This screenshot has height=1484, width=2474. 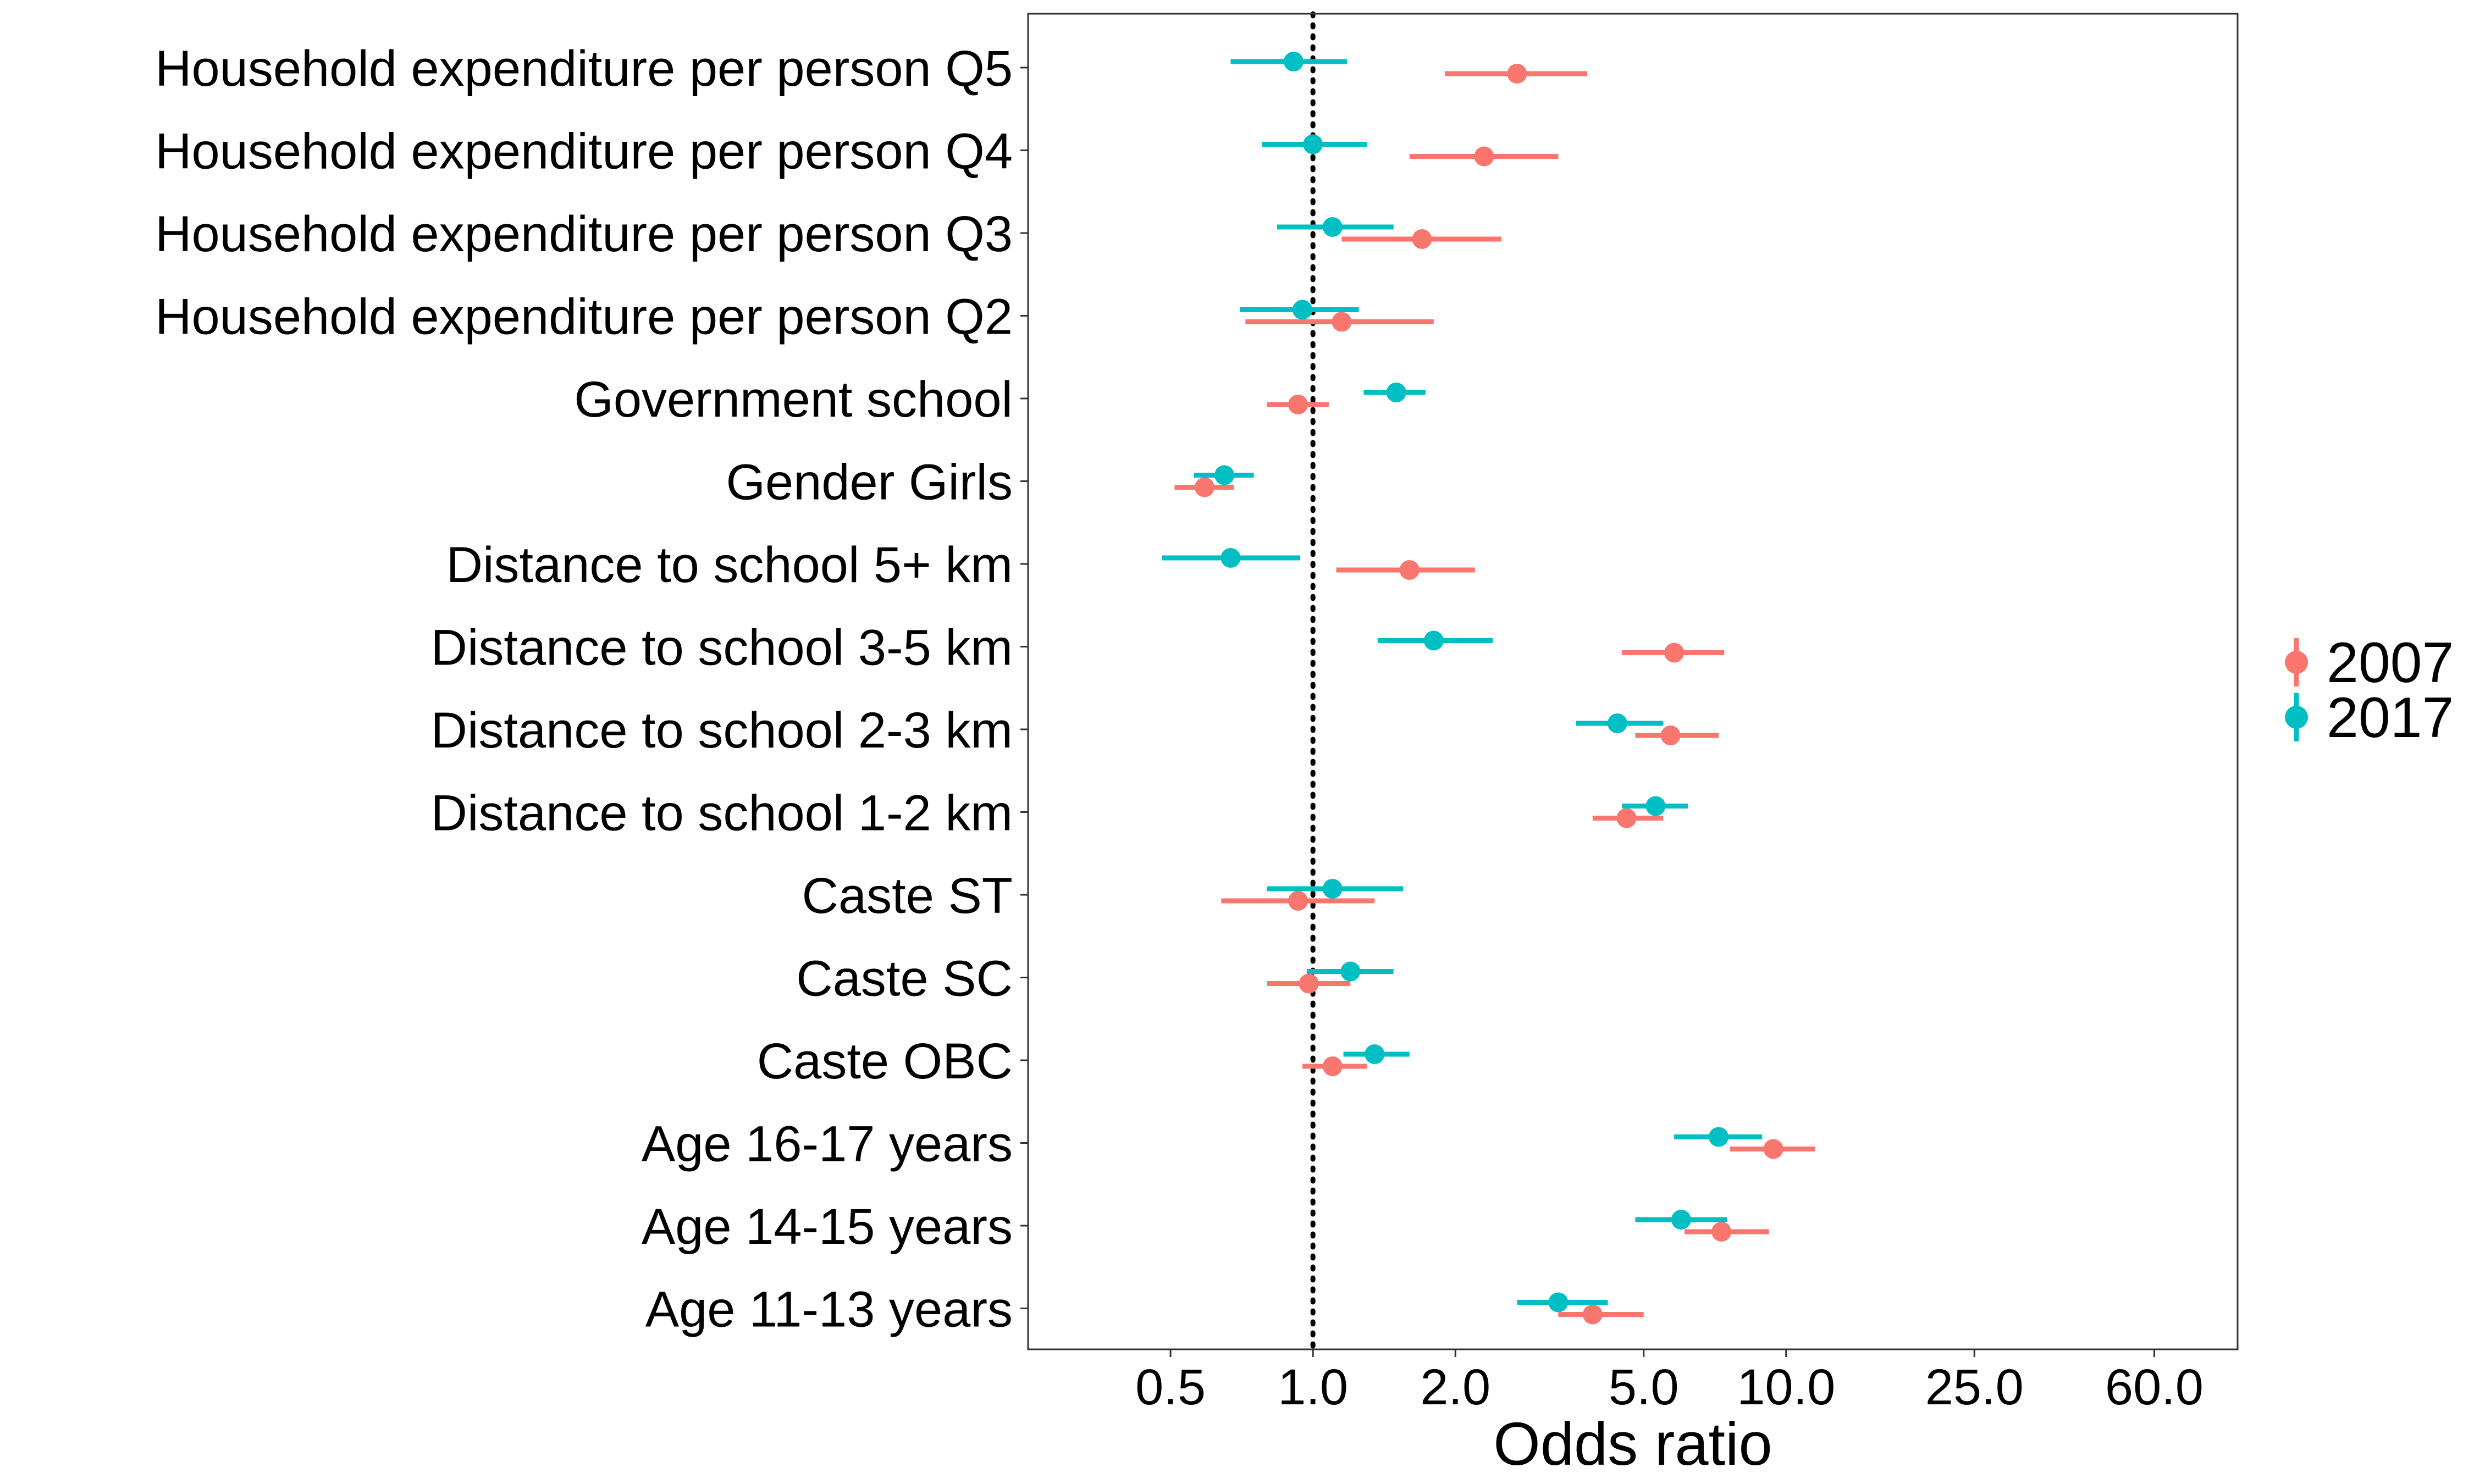 I want to click on x-tick-label: 2.0, so click(x=1455, y=1387).